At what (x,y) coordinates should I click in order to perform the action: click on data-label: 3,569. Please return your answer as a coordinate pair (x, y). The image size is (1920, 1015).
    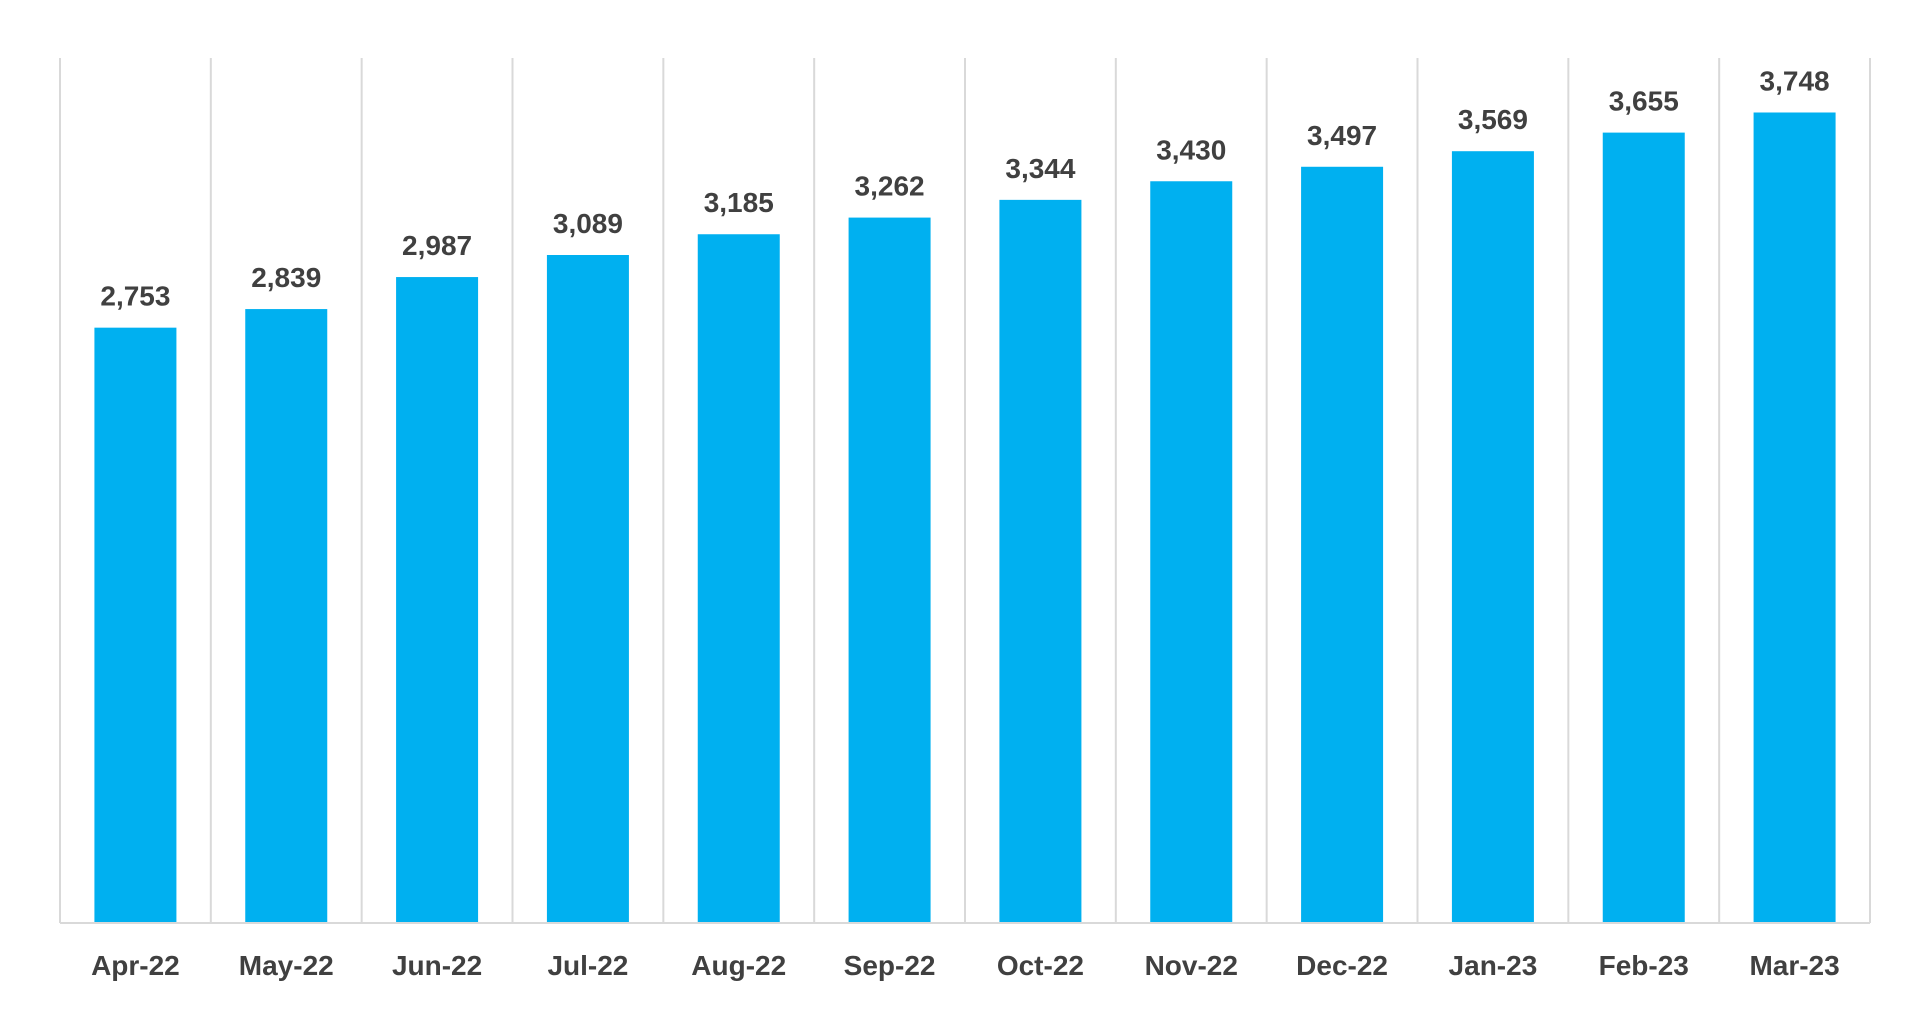
    Looking at the image, I should click on (1493, 119).